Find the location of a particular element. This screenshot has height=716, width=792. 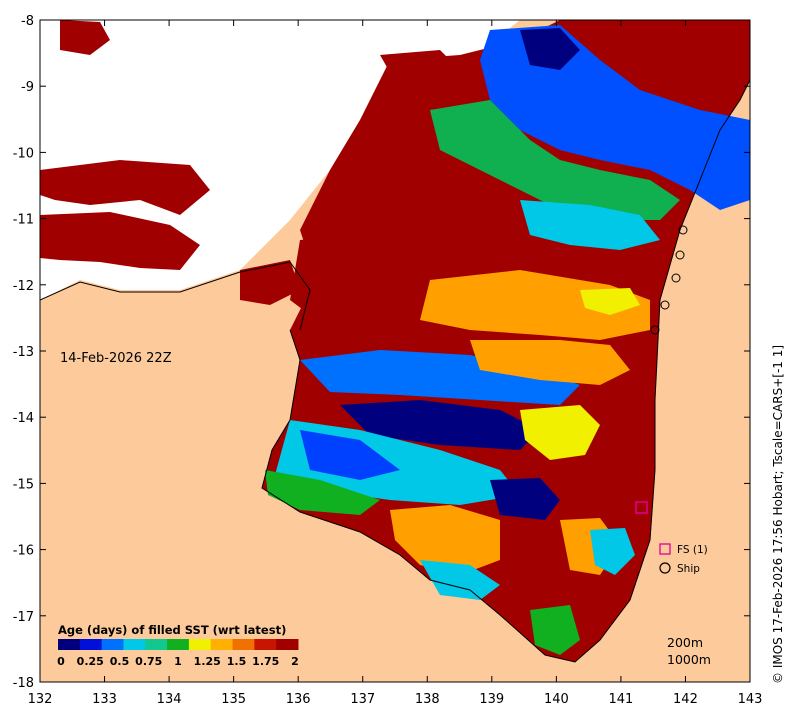

fs-key-label: FS (1) is located at coordinates (692, 550).